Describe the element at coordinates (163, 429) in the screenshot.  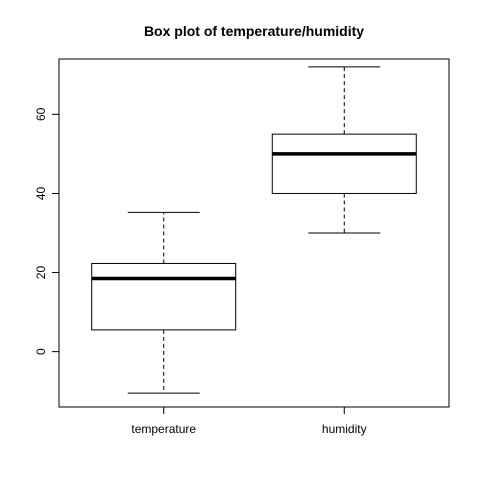
I see `x-tick-label: temperature` at that location.